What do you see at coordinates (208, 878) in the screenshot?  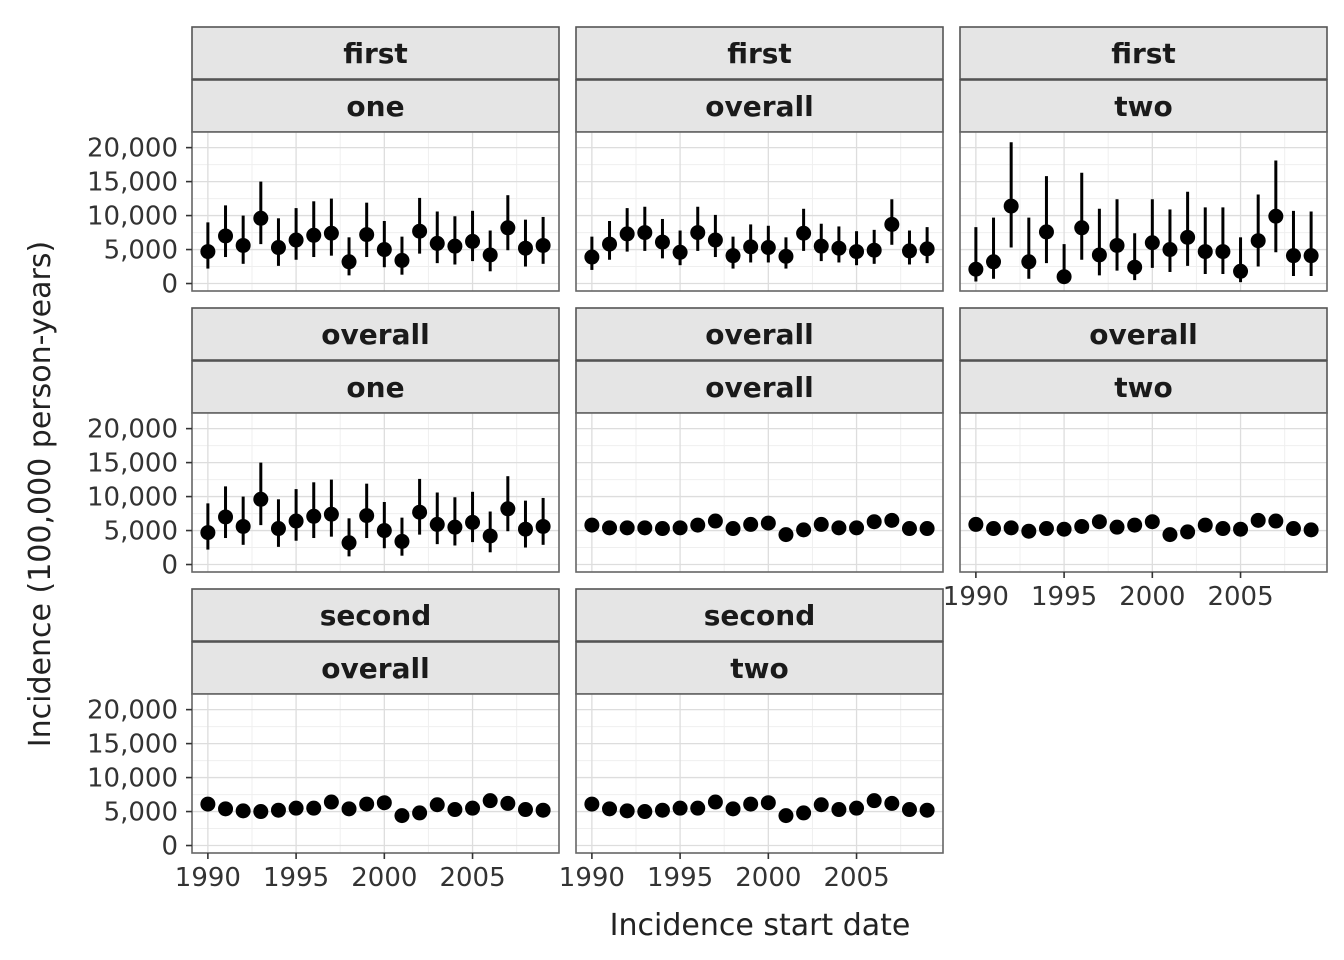 I see `x-tick-label: 1990` at bounding box center [208, 878].